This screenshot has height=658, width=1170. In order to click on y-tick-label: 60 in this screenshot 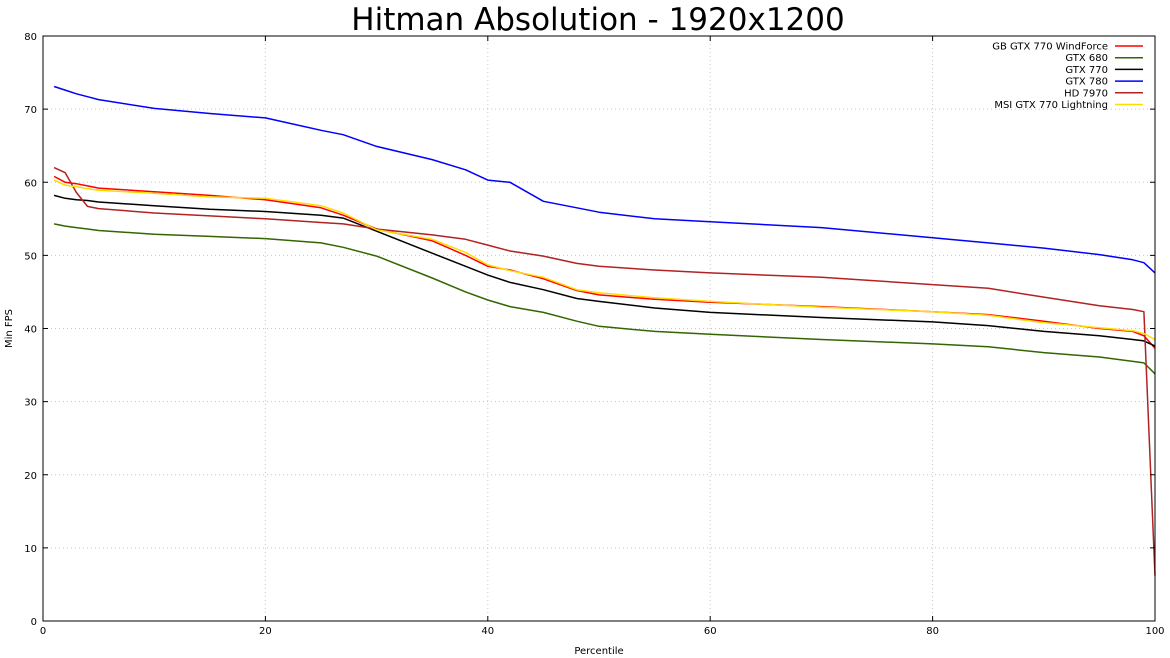, I will do `click(30, 183)`.